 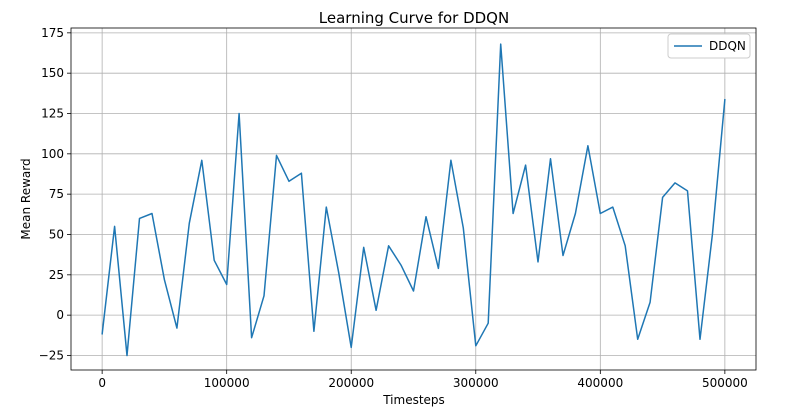 I want to click on x-tick-label: 200000, so click(x=351, y=383).